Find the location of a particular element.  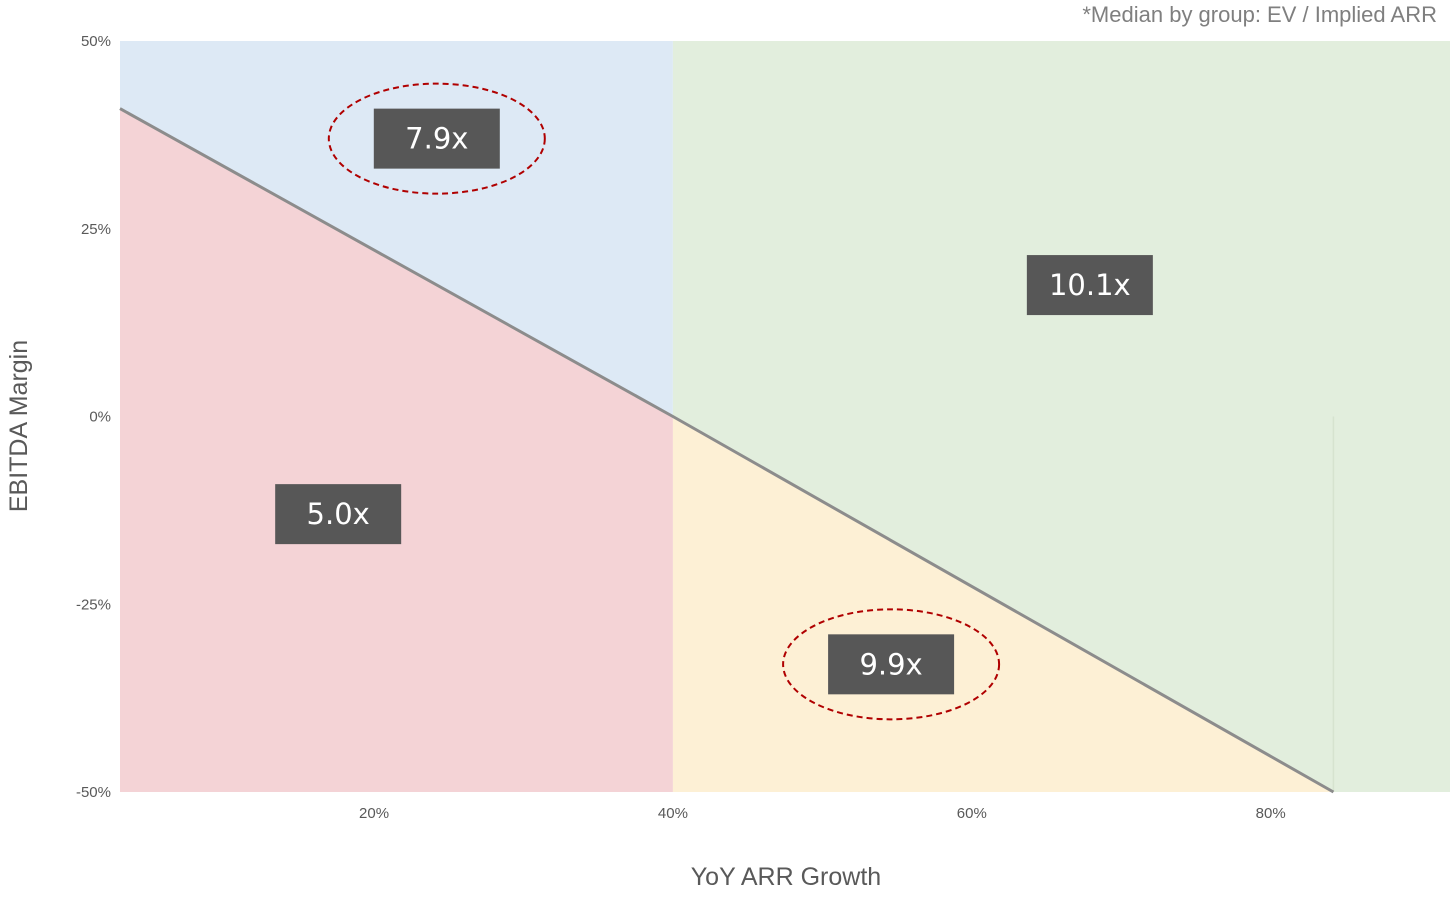

x-axis-title: YoY ARR Growth is located at coordinates (786, 877).